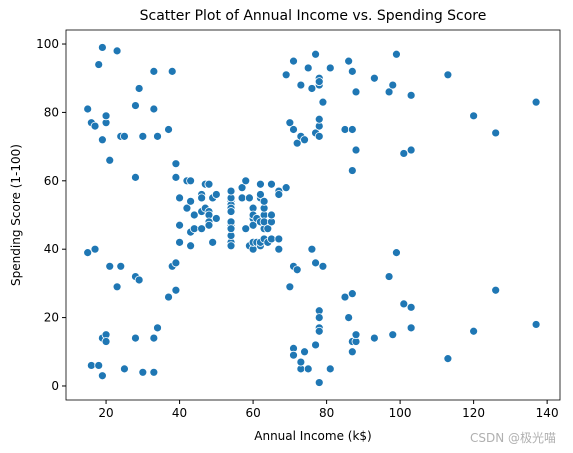  What do you see at coordinates (51, 249) in the screenshot?
I see `y-tick-label: 40` at bounding box center [51, 249].